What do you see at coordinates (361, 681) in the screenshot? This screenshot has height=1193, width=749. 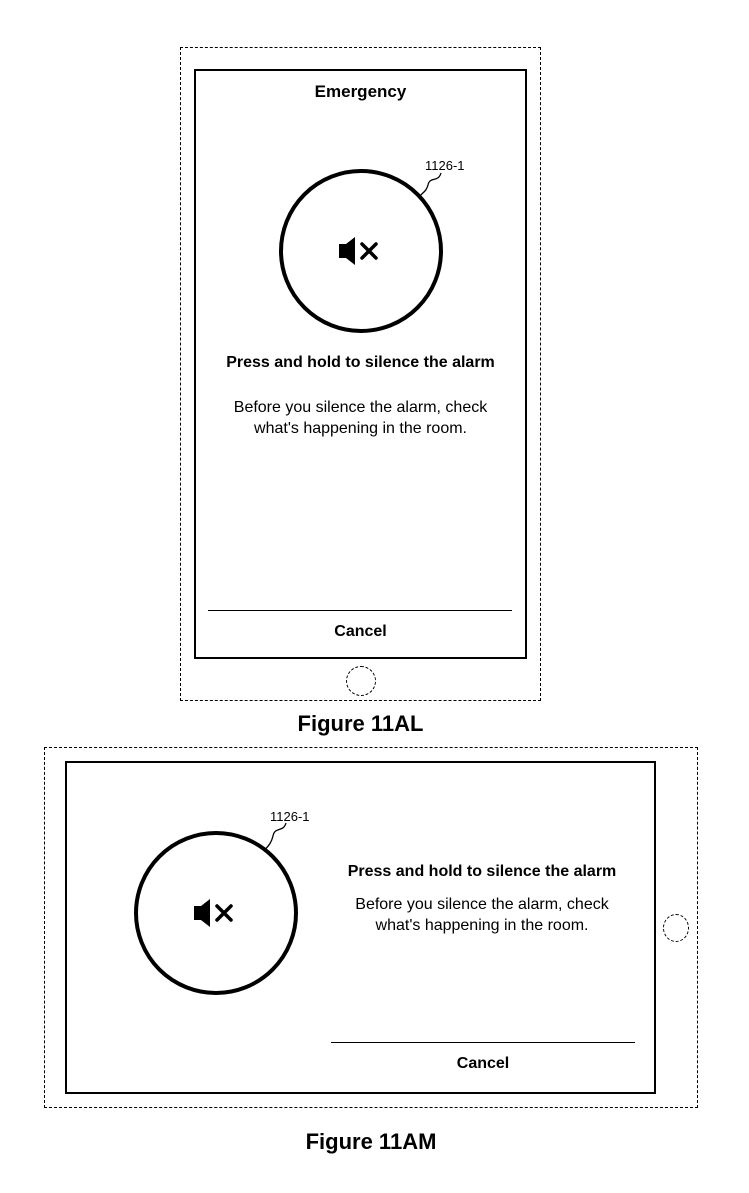 I see `home-button-portrait` at bounding box center [361, 681].